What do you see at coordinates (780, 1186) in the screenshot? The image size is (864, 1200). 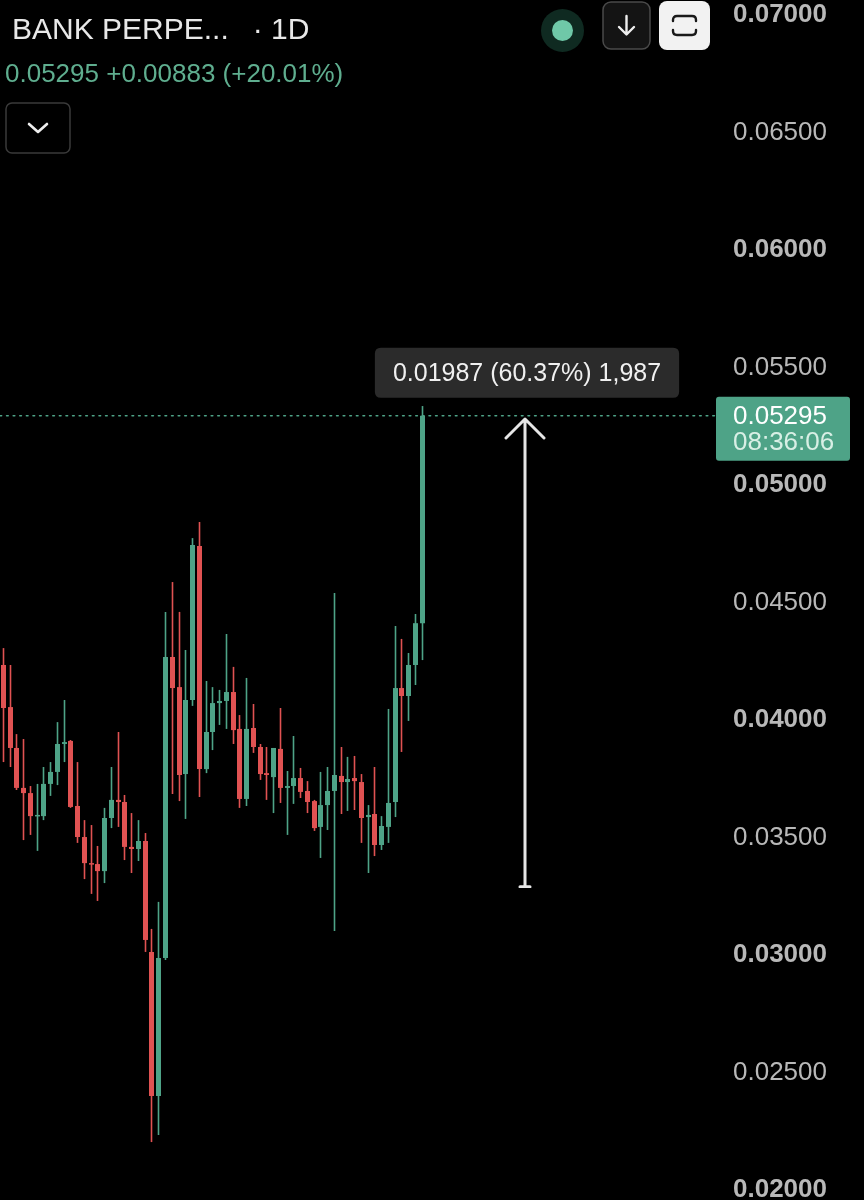 I see `y-tick-label: 0.02000` at bounding box center [780, 1186].